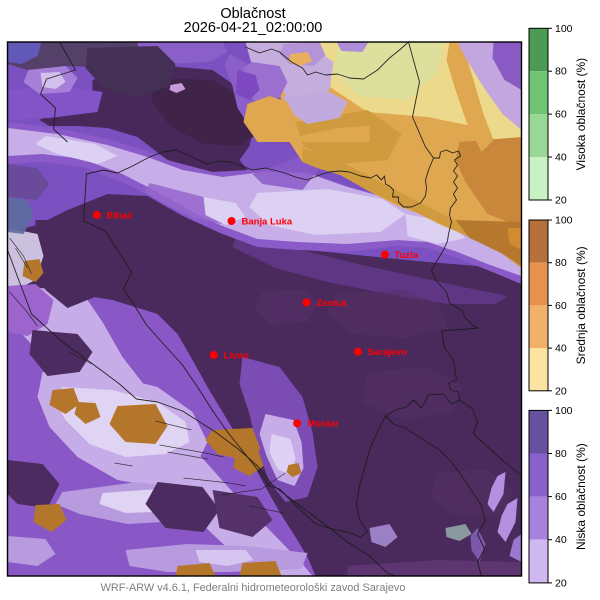  Describe the element at coordinates (388, 352) in the screenshot. I see `svg-text: Sarajevo` at that location.